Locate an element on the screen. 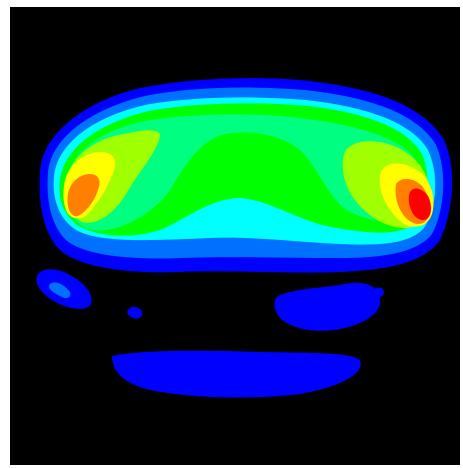 This screenshot has height=468, width=463. contour-level-8-left is located at coordinates (83, 195).